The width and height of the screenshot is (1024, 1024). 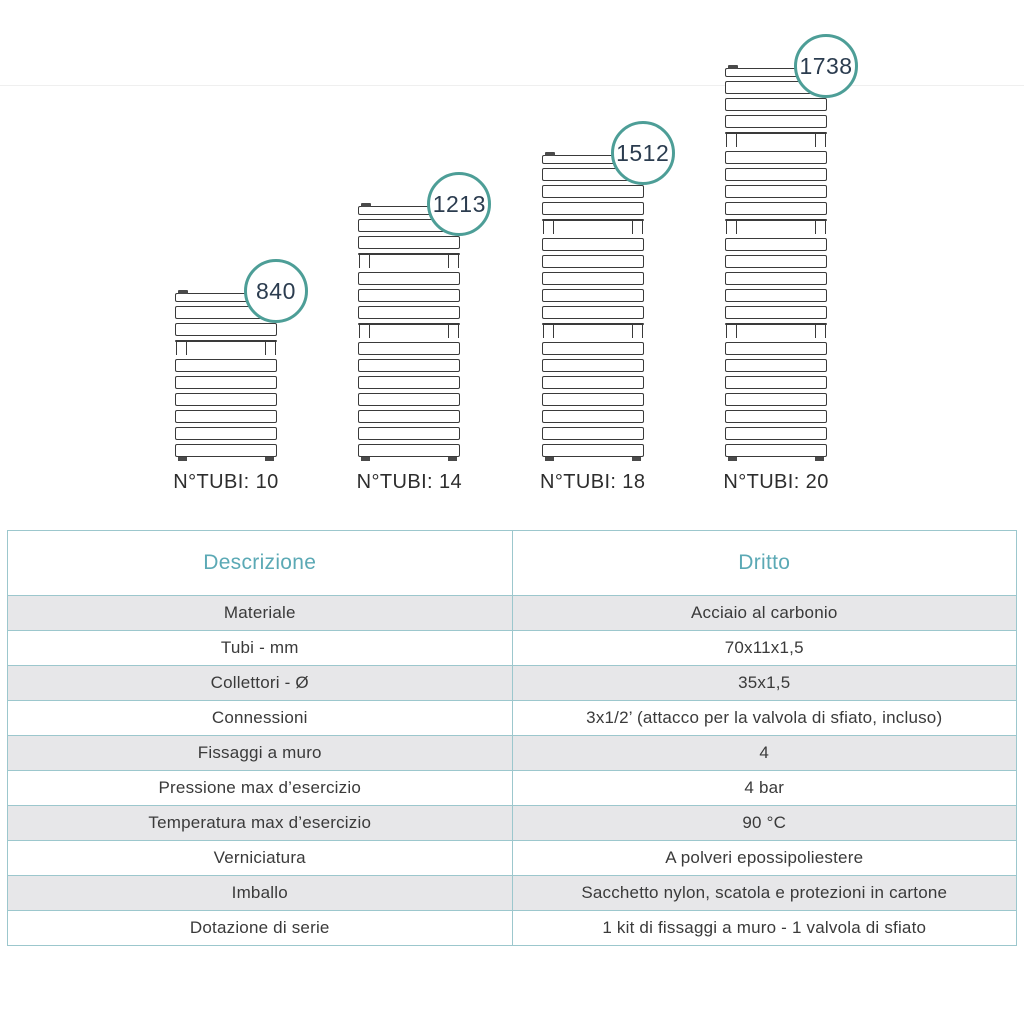 What do you see at coordinates (764, 858) in the screenshot?
I see `spec-value: A polveri epossipoliestere` at bounding box center [764, 858].